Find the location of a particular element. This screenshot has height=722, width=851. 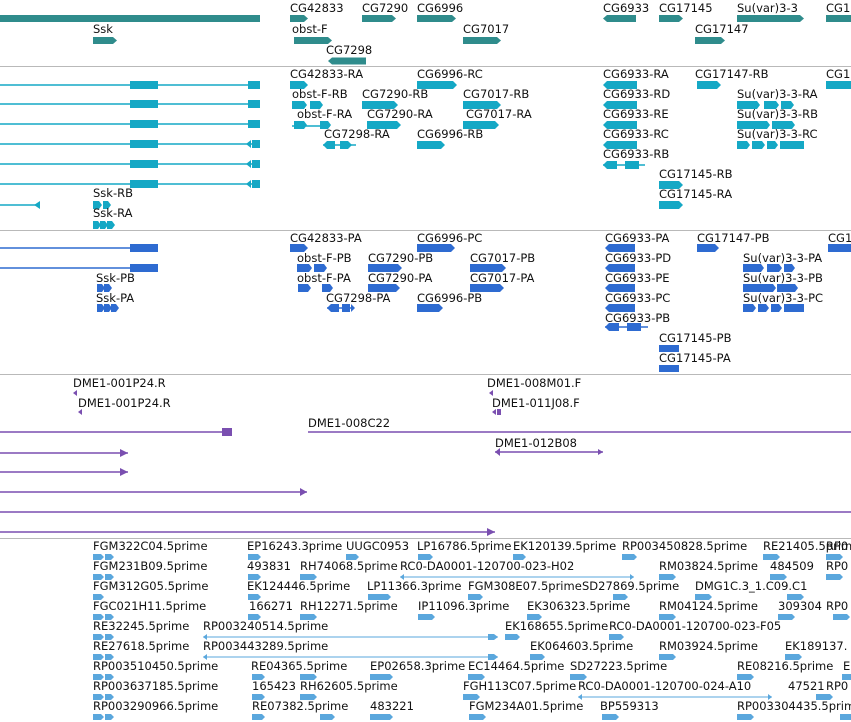

gene-label: CG42833 is located at coordinates (317, 8).